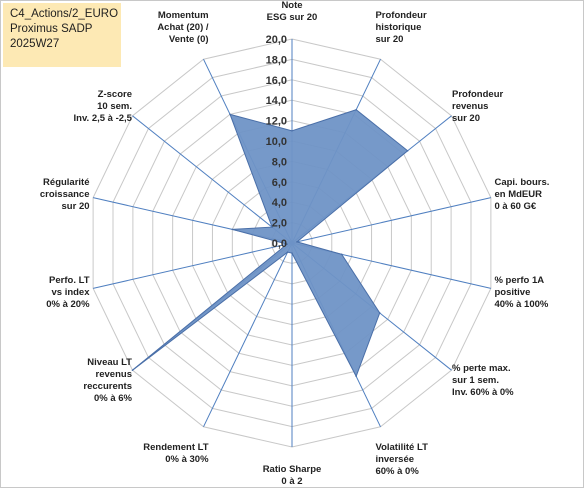  What do you see at coordinates (292, 17) in the screenshot?
I see `axis-label-line: ESG sur 20` at bounding box center [292, 17].